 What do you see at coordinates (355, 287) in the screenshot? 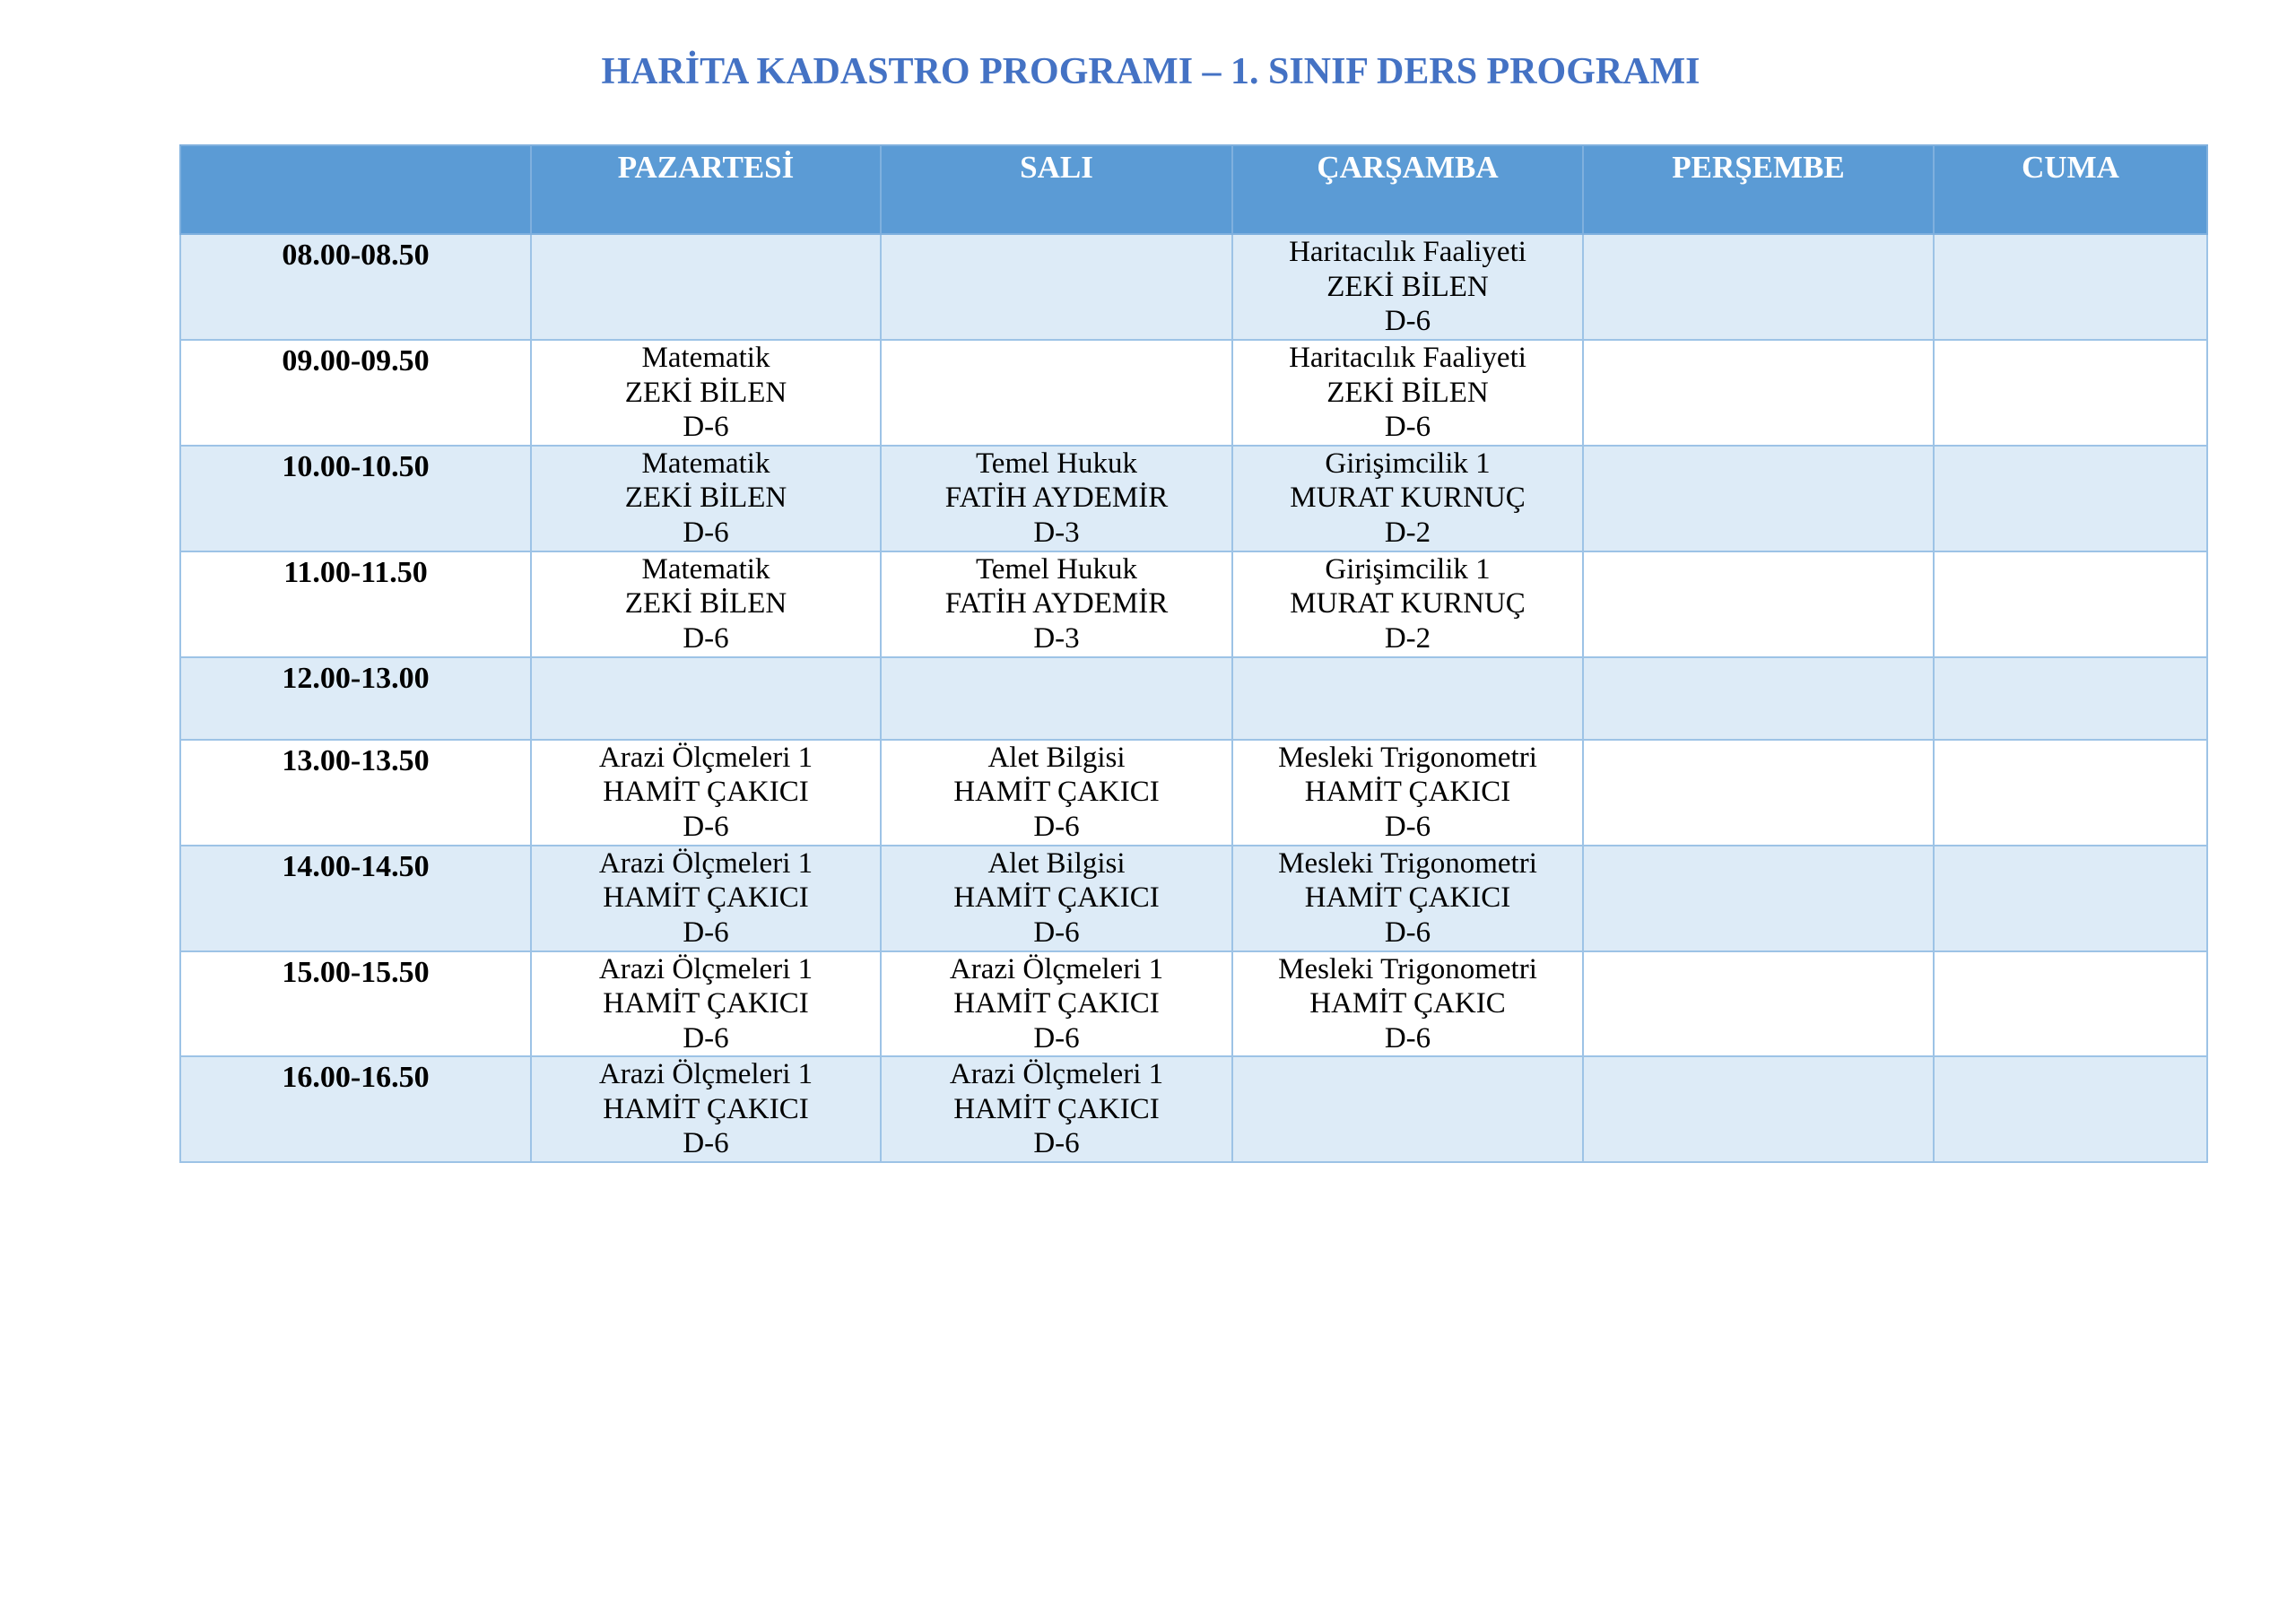
I see `time-slot: 08.00-08.50` at bounding box center [355, 287].